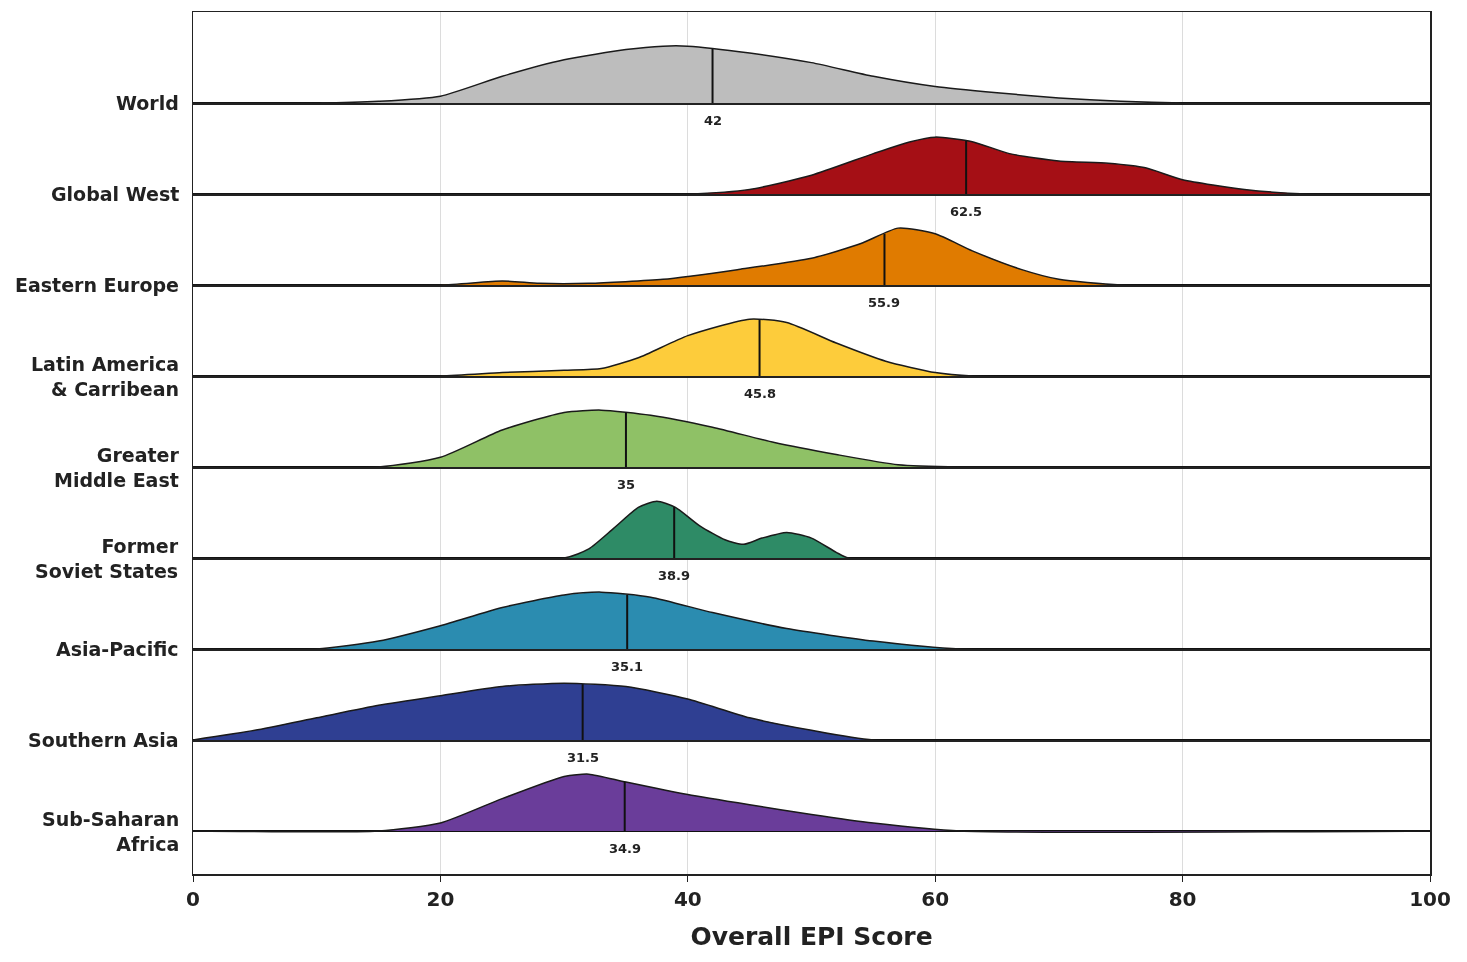 The height and width of the screenshot is (962, 1467). What do you see at coordinates (193, 898) in the screenshot?
I see `x-tick-label: 0` at bounding box center [193, 898].